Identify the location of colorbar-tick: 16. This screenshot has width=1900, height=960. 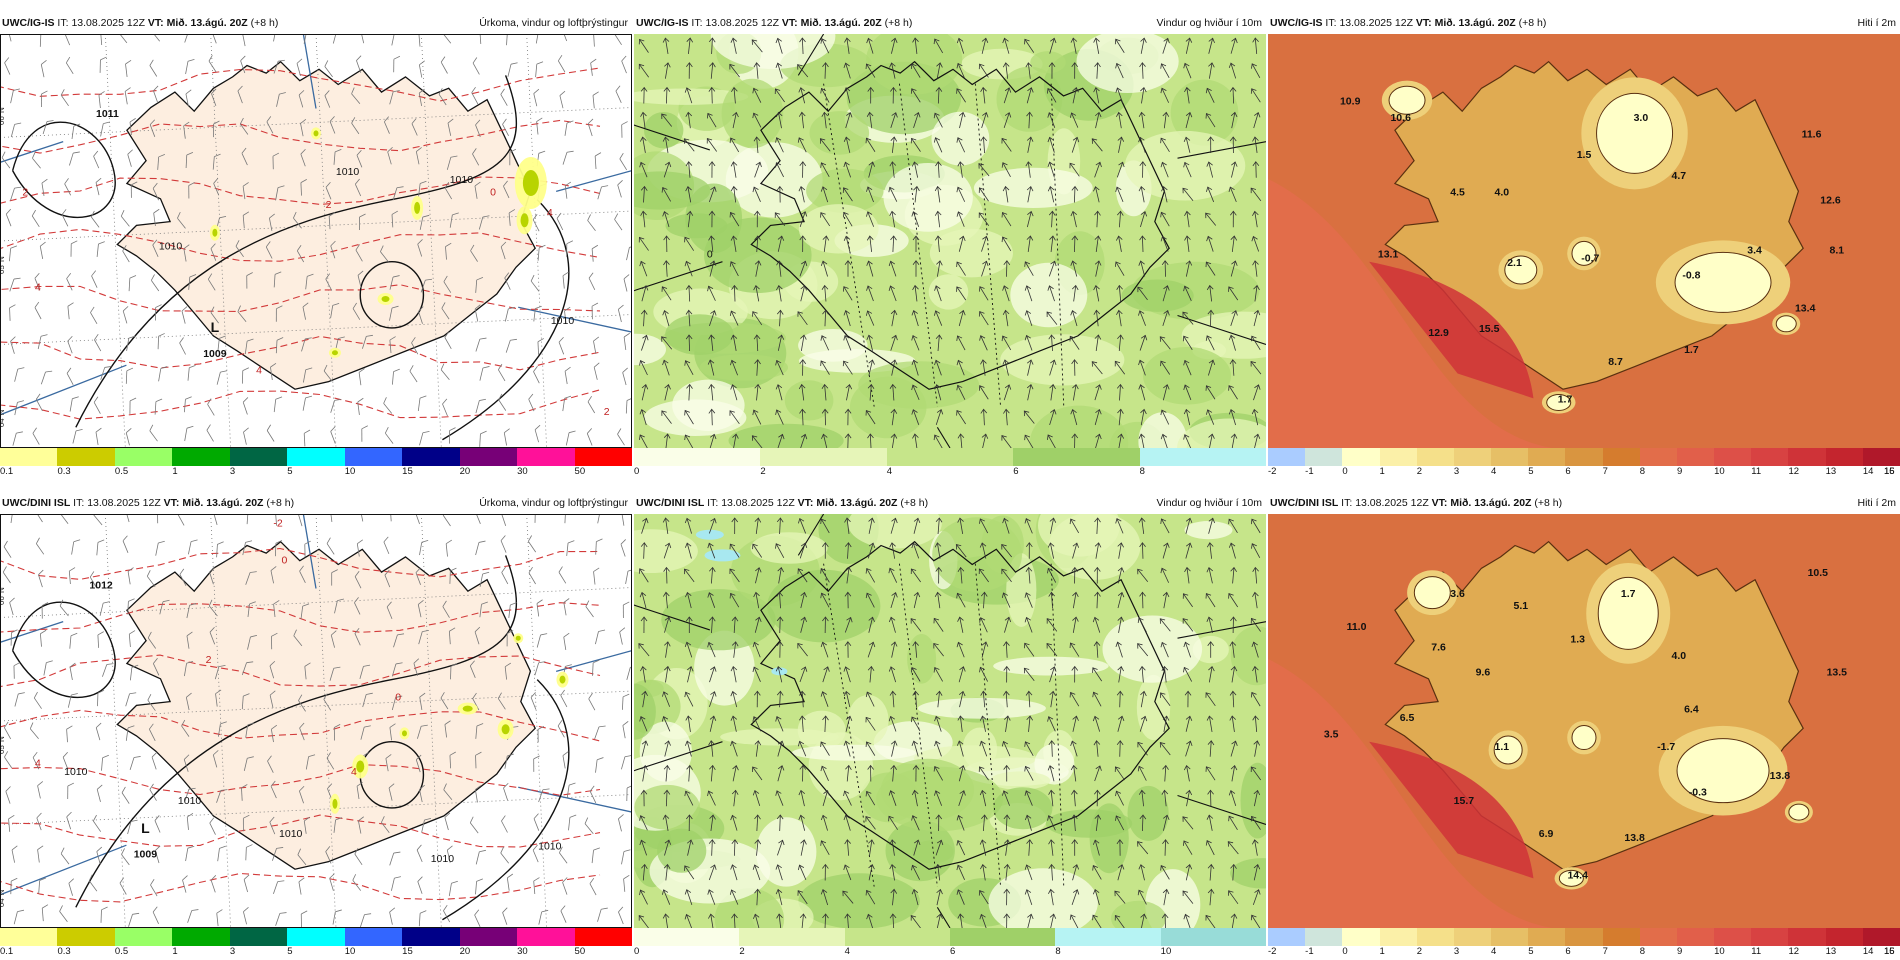
(1889, 951).